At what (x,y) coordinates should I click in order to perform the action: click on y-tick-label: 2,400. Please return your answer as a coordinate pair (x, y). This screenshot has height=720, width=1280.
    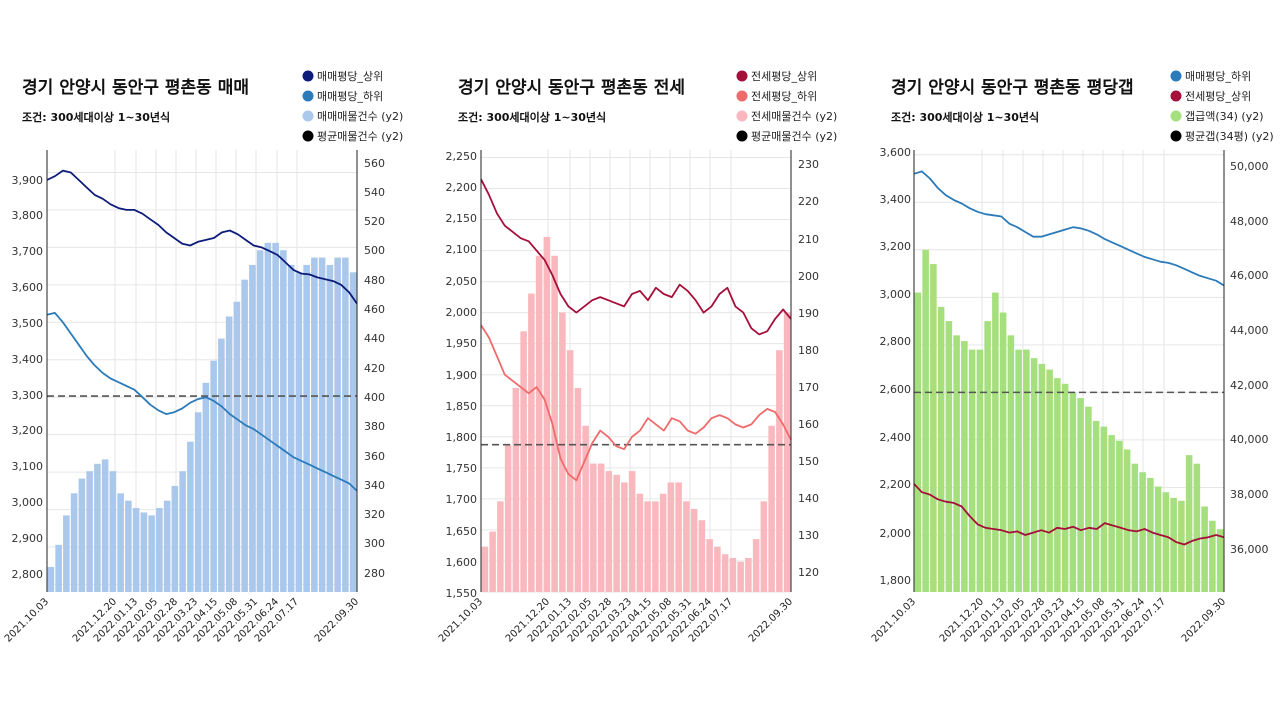
    Looking at the image, I should click on (896, 437).